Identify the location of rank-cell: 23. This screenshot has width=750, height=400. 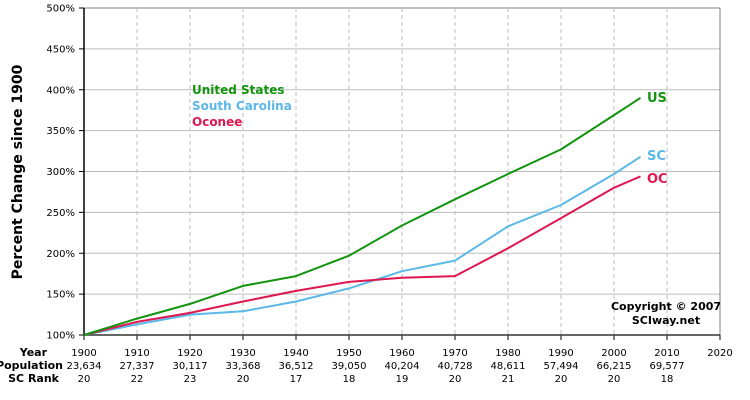
(190, 379).